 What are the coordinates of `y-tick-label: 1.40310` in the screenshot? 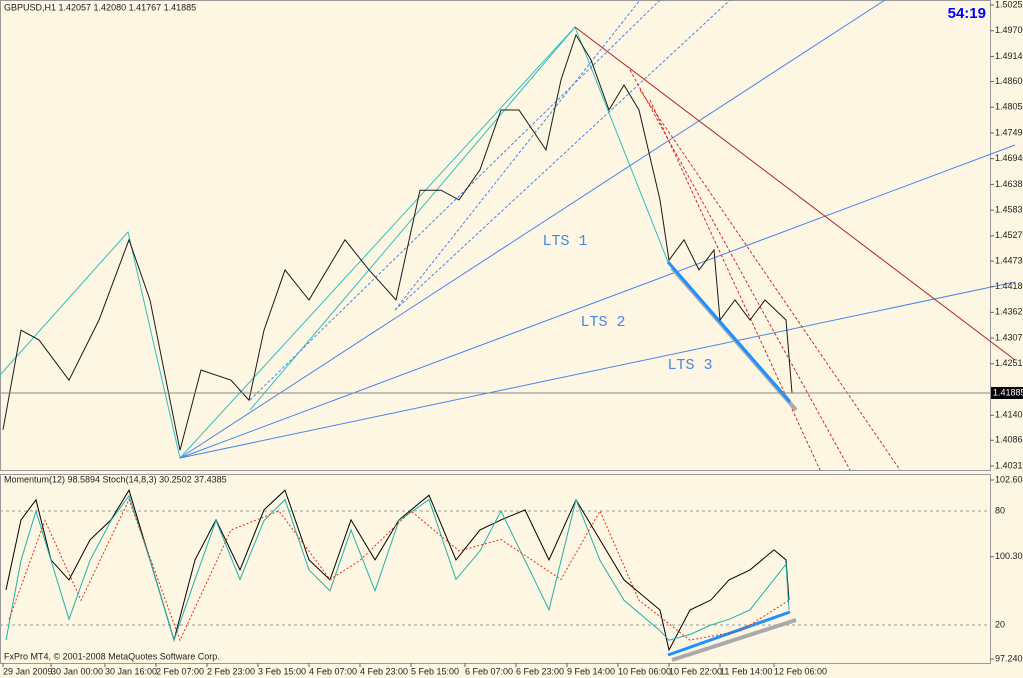 It's located at (1009, 465).